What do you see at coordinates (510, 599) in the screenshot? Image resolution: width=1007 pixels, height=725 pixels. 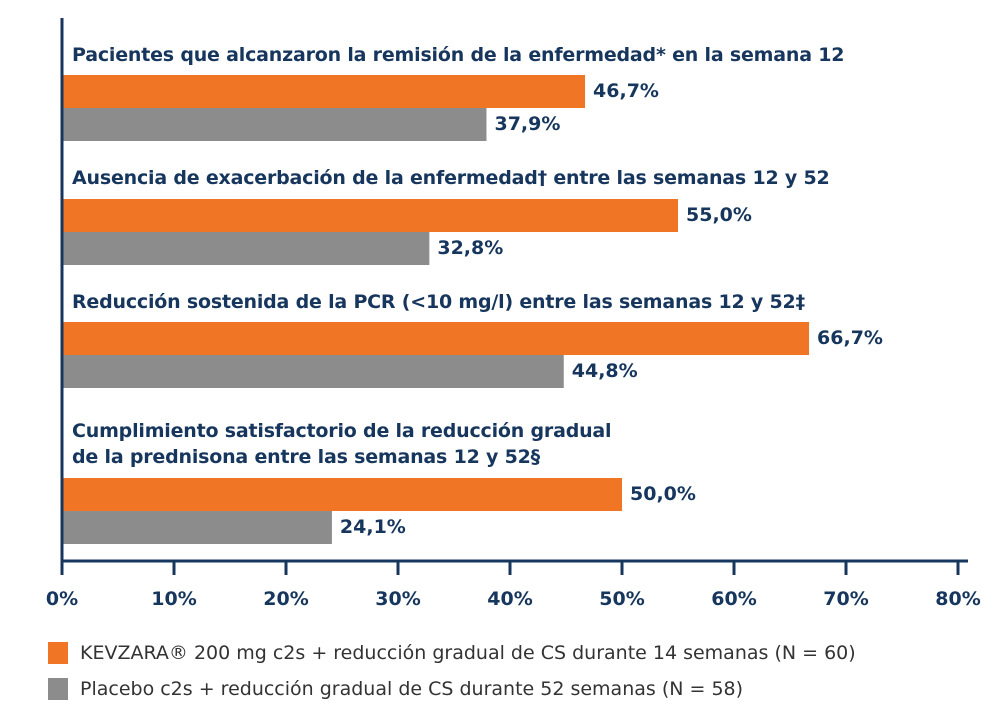 I see `x-tick-label: 40%` at bounding box center [510, 599].